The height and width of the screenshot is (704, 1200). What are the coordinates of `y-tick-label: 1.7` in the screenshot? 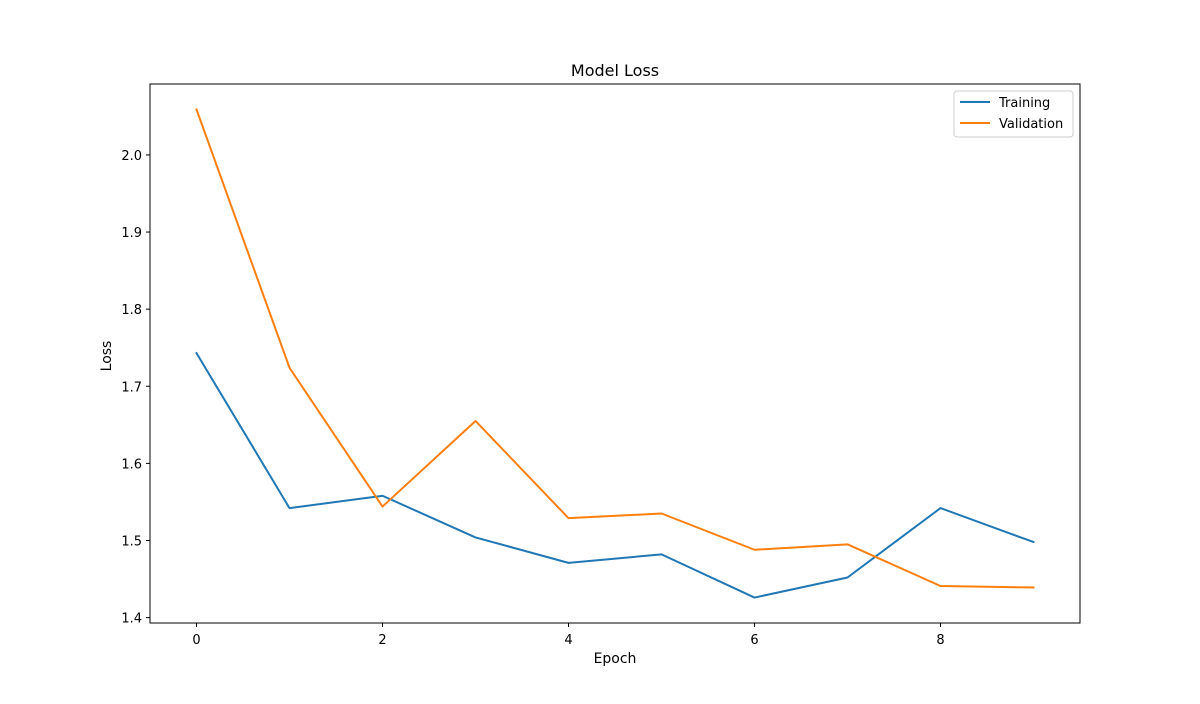 It's located at (131, 387).